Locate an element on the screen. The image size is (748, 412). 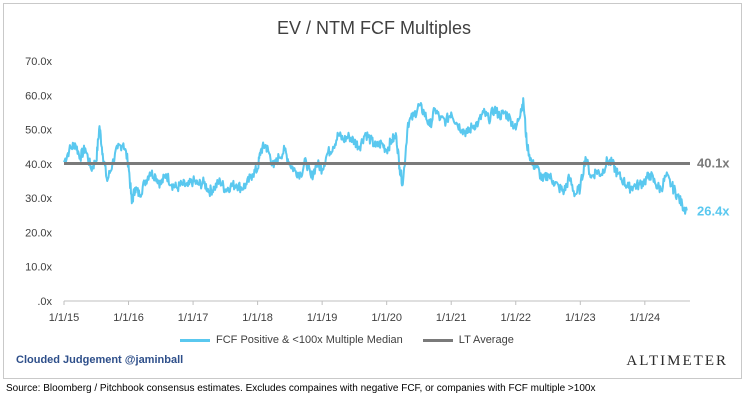
y-tick-label: 70.0x is located at coordinates (38, 62).